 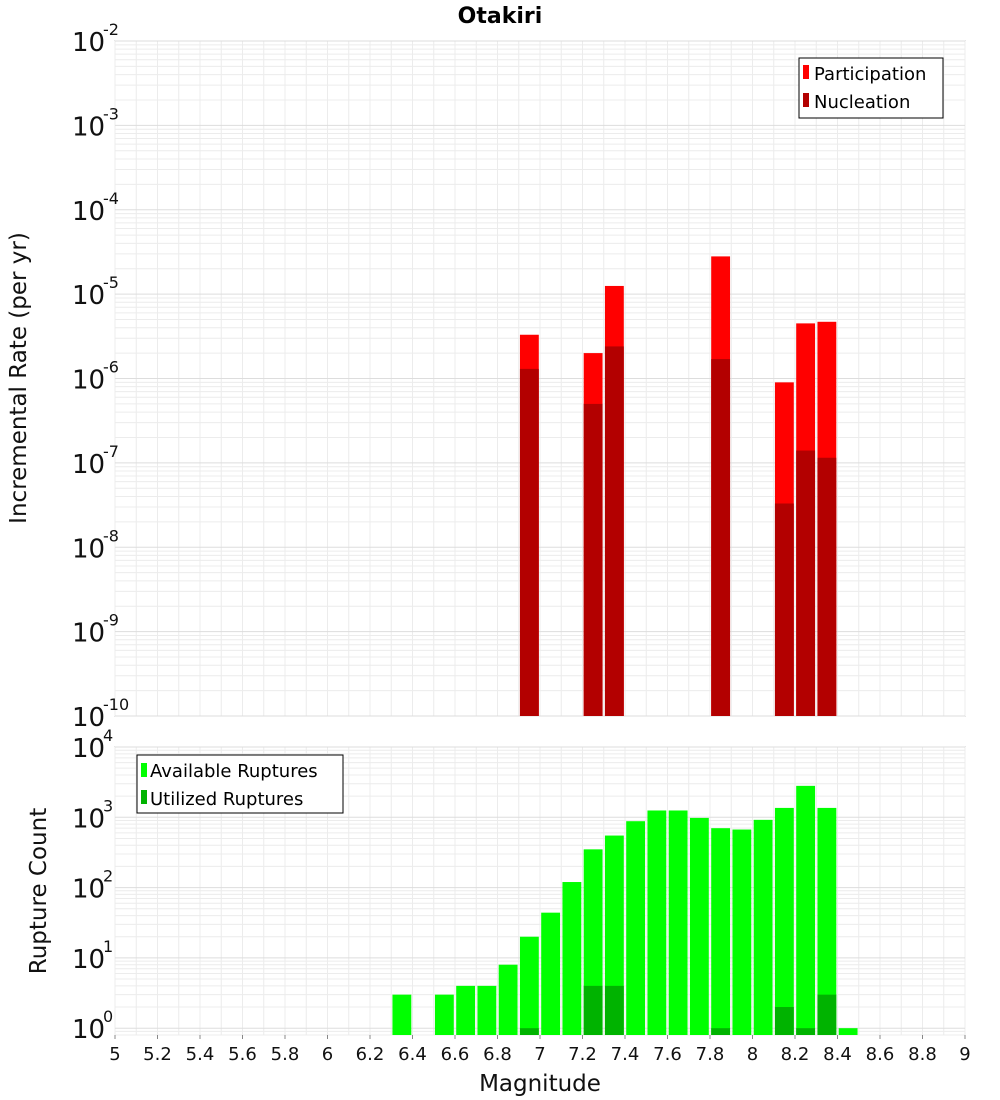 I want to click on y-tick-exponent: 4, so click(x=108, y=735).